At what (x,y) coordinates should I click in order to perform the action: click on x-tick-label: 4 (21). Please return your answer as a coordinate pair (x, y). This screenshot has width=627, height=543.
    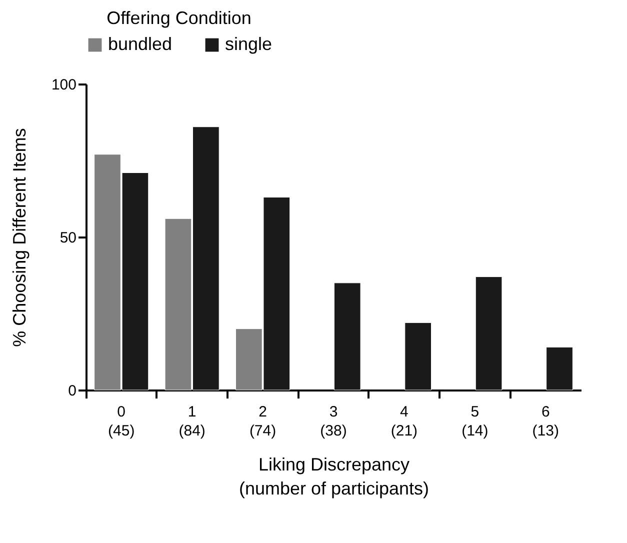
    Looking at the image, I should click on (404, 422).